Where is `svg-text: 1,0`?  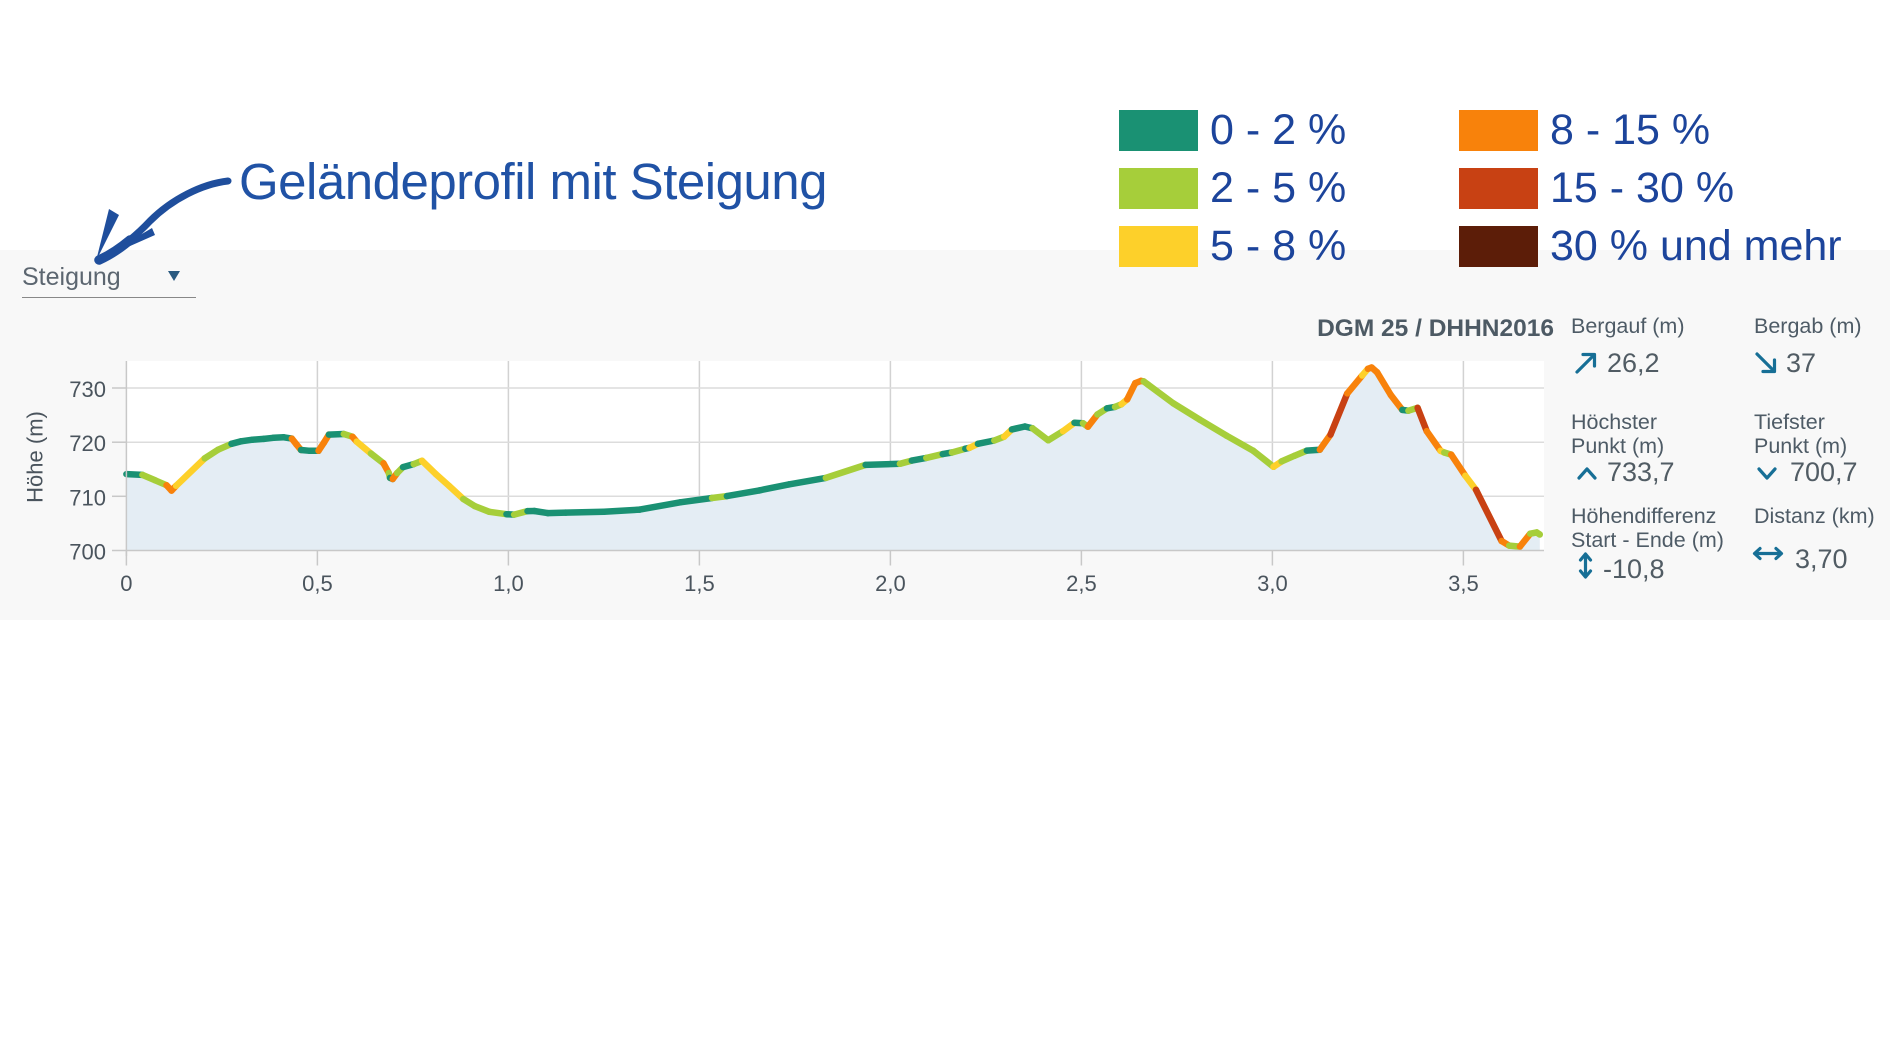 svg-text: 1,0 is located at coordinates (508, 583).